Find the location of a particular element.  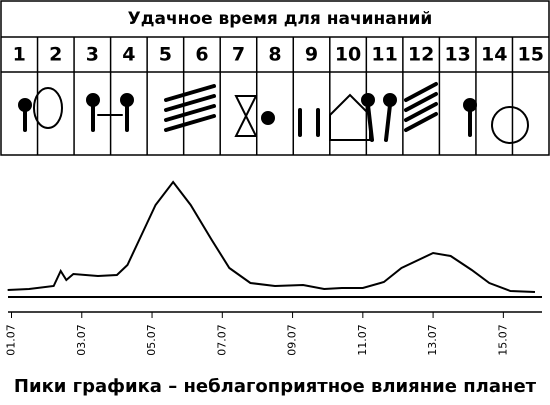

x-tick-label: 07.07 is located at coordinates (221, 340).